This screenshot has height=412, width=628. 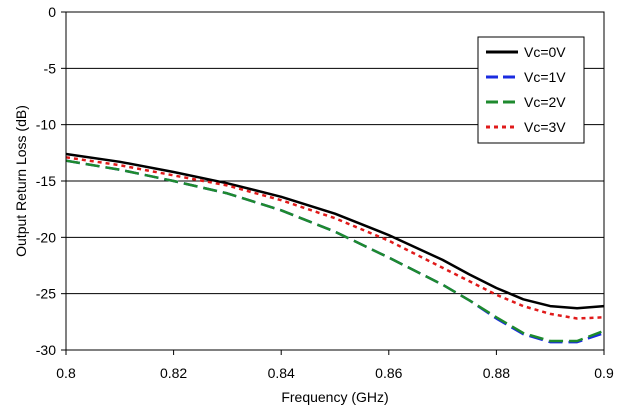 What do you see at coordinates (334, 397) in the screenshot?
I see `x-axis-title: Frequency (GHz)` at bounding box center [334, 397].